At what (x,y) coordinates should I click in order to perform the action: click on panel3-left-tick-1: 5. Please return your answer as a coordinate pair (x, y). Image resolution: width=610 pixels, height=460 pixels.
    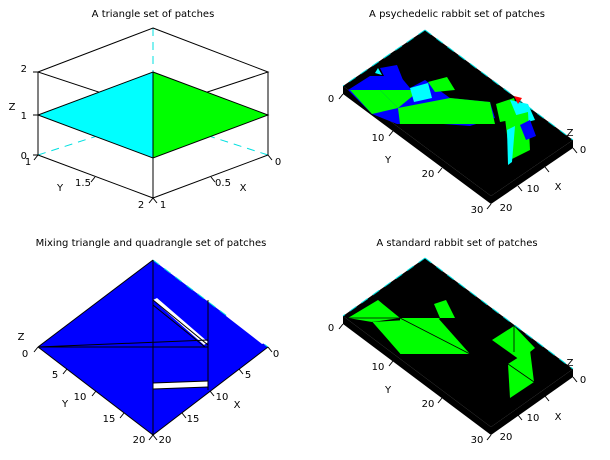
    Looking at the image, I should click on (55, 375).